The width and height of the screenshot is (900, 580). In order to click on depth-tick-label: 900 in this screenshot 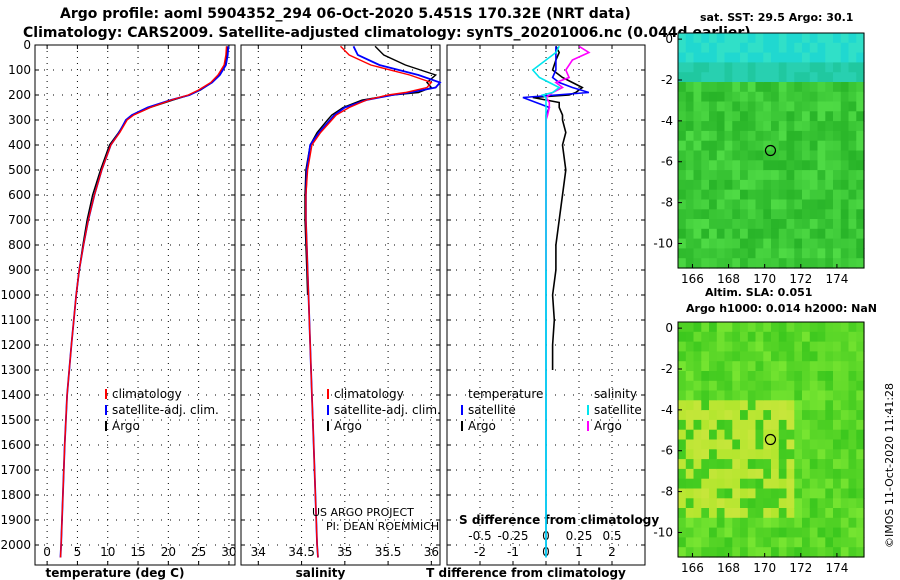, I will do `click(19, 270)`.